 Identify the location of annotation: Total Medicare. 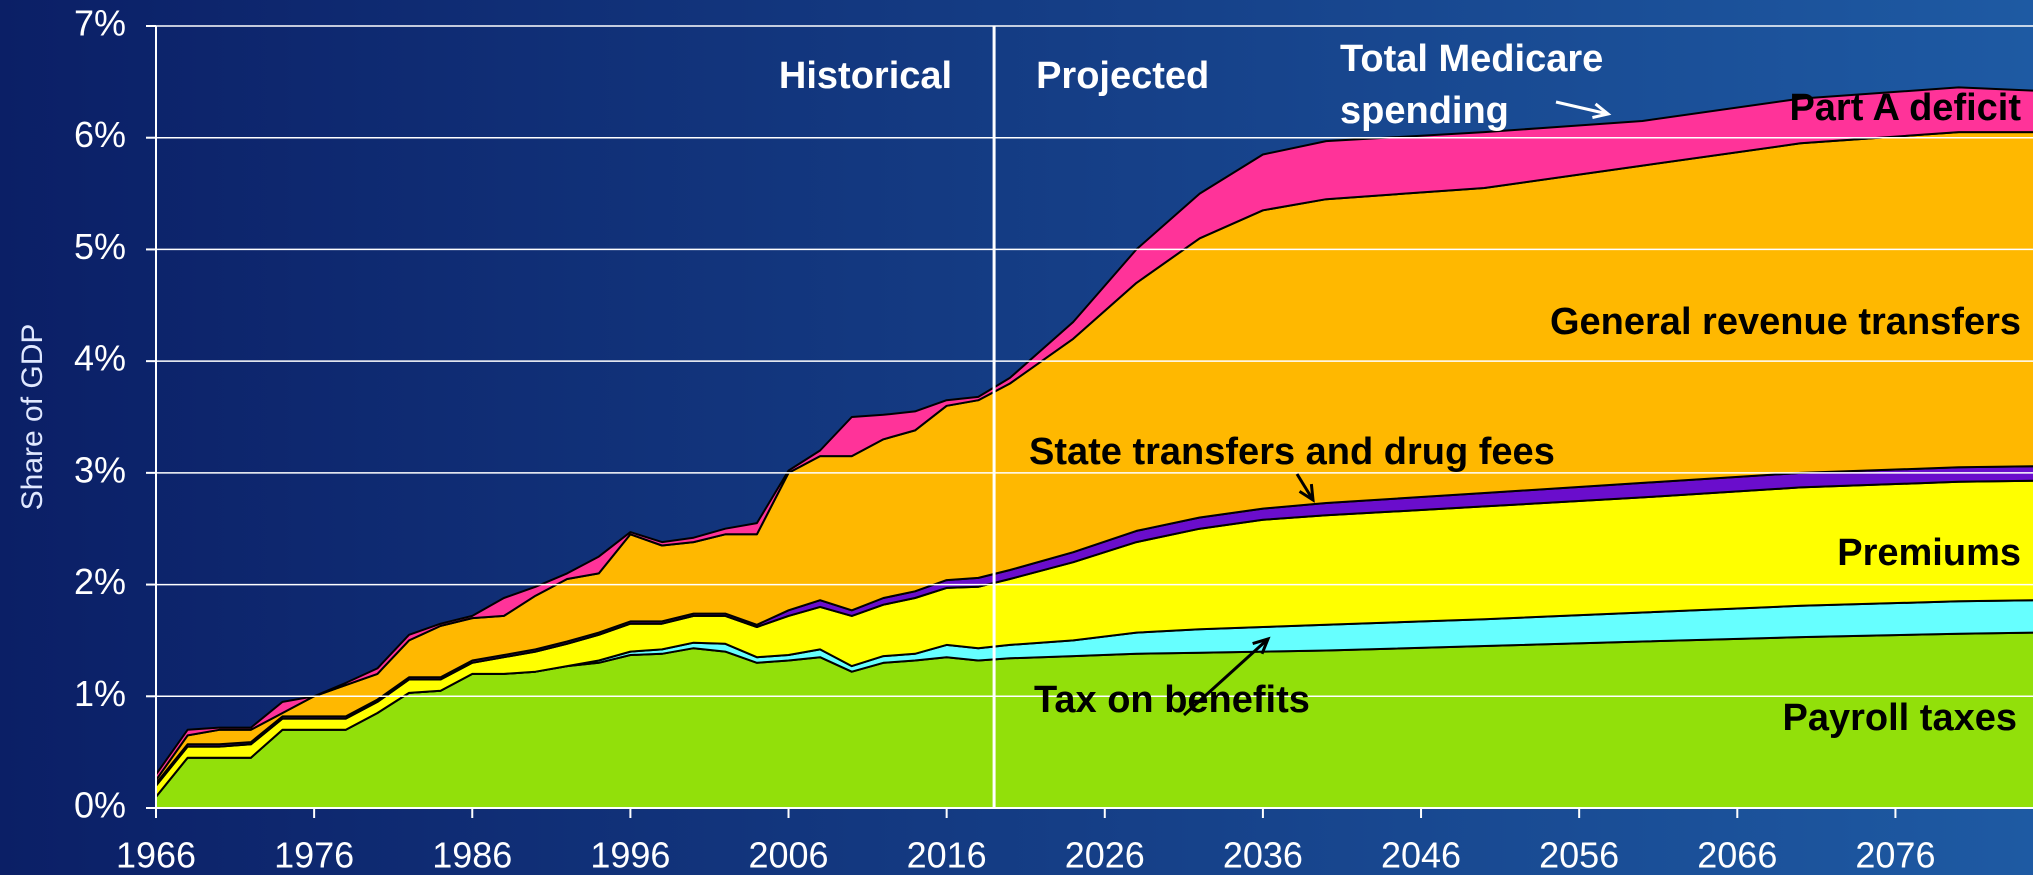
(1471, 59).